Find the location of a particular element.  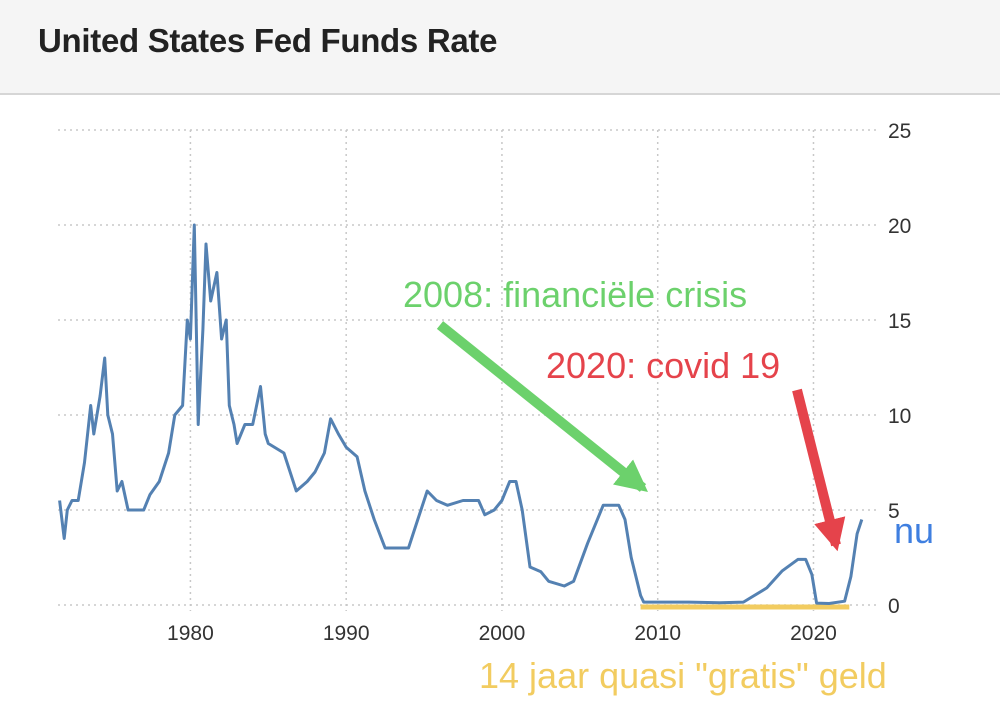

chart-title: United States Fed Funds Rate is located at coordinates (268, 40).